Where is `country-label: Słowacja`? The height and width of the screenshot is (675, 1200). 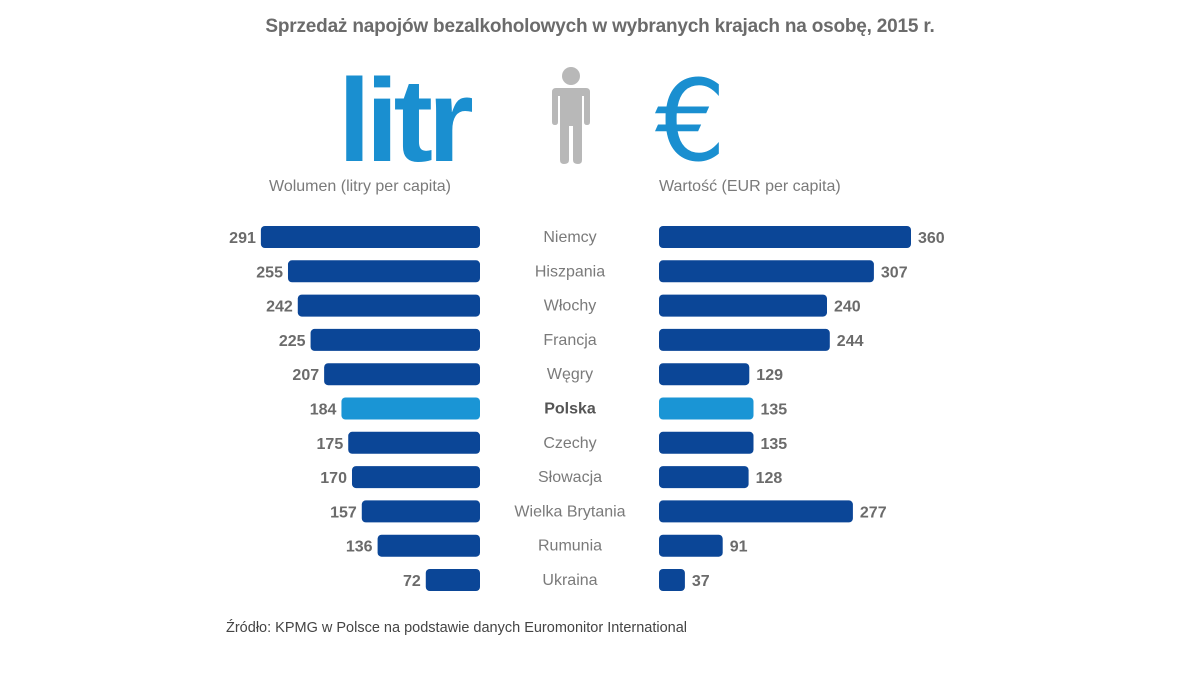 country-label: Słowacja is located at coordinates (570, 477).